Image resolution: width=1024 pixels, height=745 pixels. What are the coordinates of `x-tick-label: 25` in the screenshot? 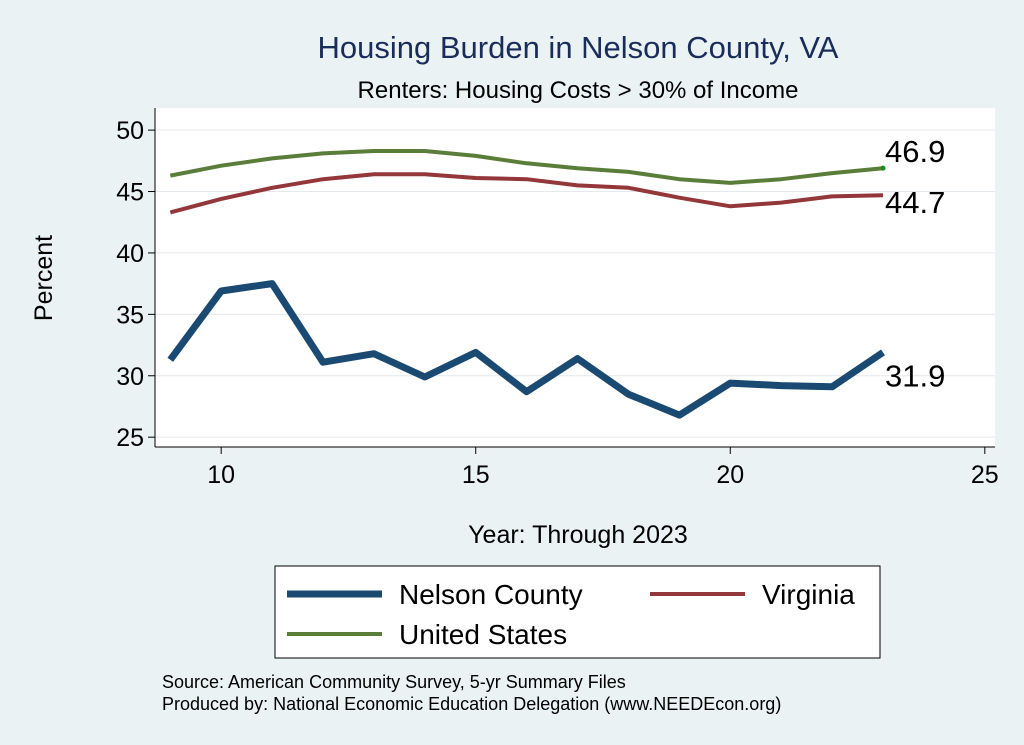 It's located at (985, 475).